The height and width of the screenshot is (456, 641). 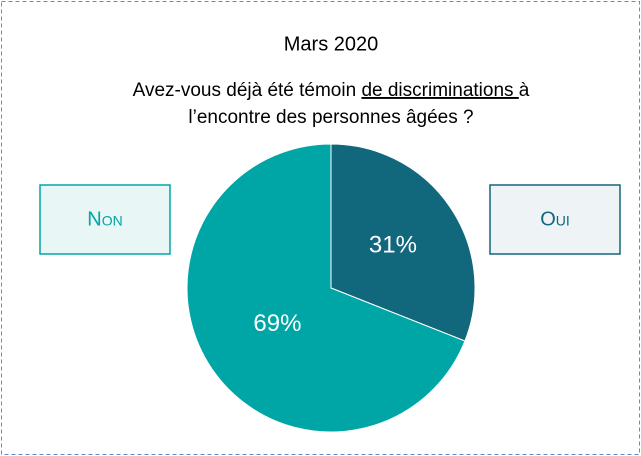 What do you see at coordinates (393, 244) in the screenshot?
I see `data-label: 31%` at bounding box center [393, 244].